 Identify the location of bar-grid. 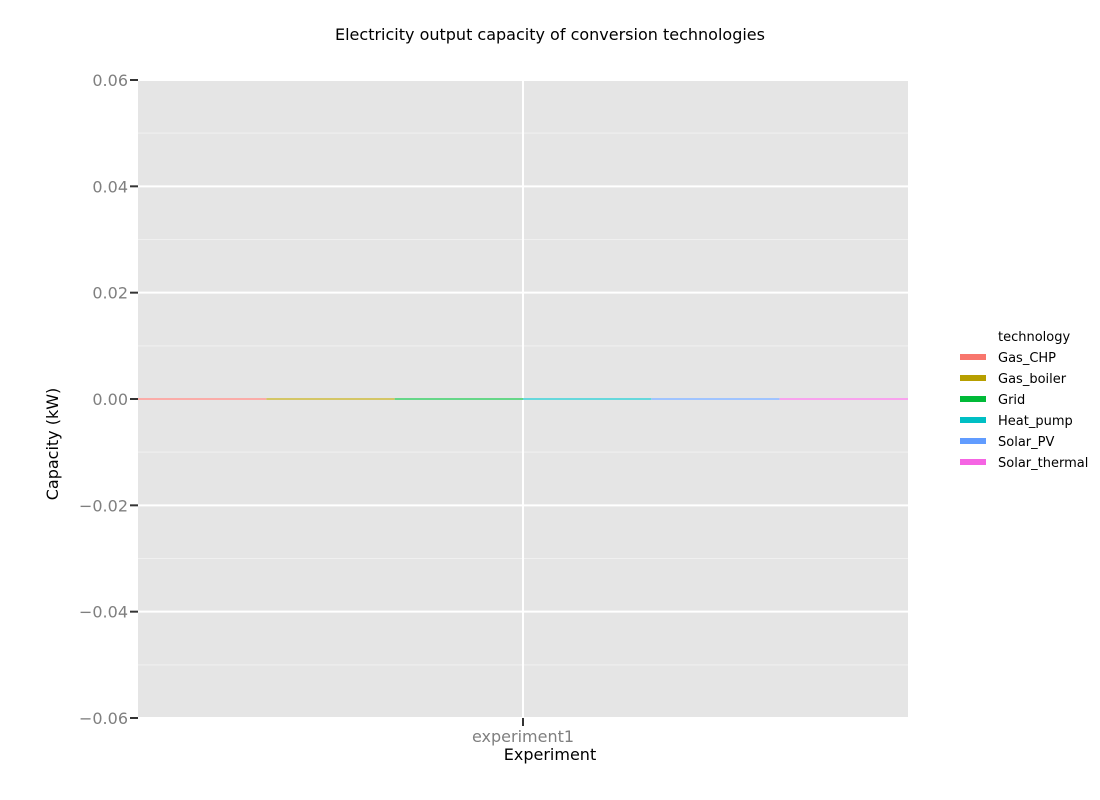
(458, 399).